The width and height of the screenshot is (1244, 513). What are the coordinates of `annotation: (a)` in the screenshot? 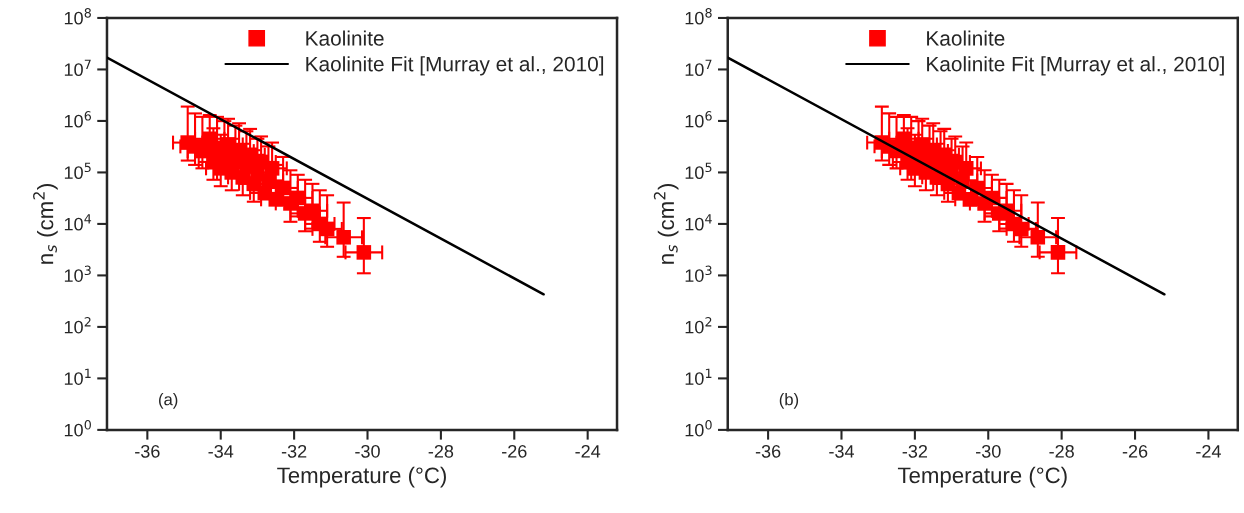 It's located at (168, 401).